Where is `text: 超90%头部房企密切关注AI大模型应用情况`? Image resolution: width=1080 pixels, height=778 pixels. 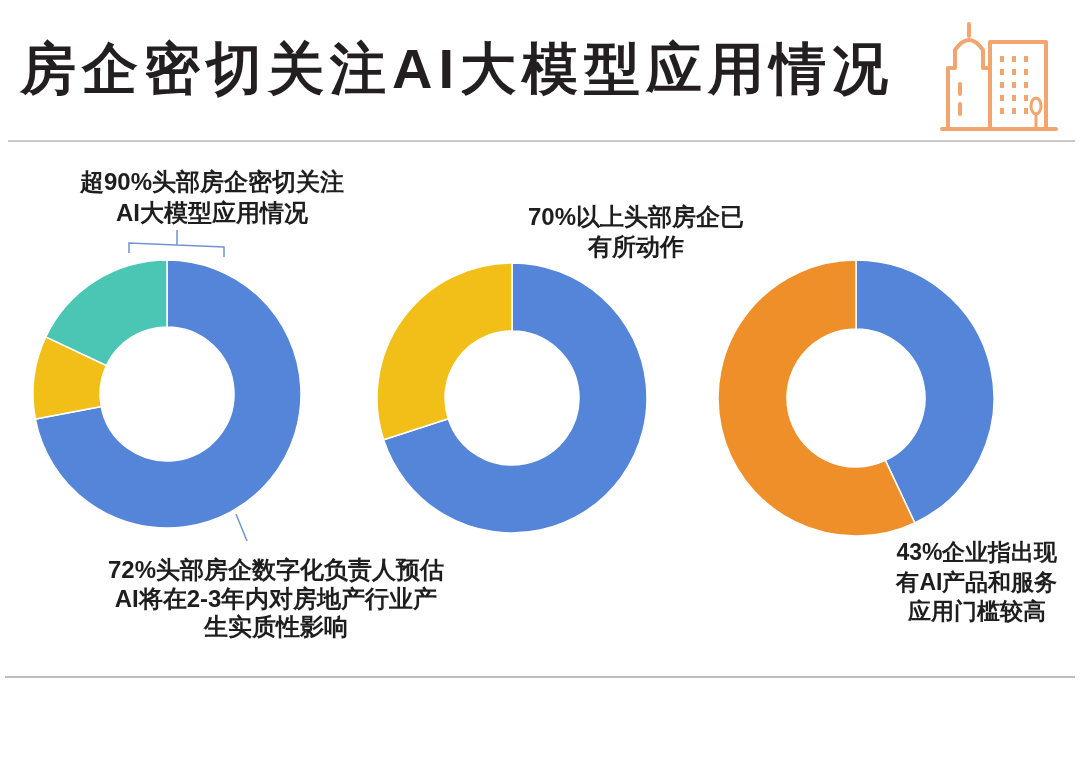 text: 超90%头部房企密切关注AI大模型应用情况 is located at coordinates (211, 197).